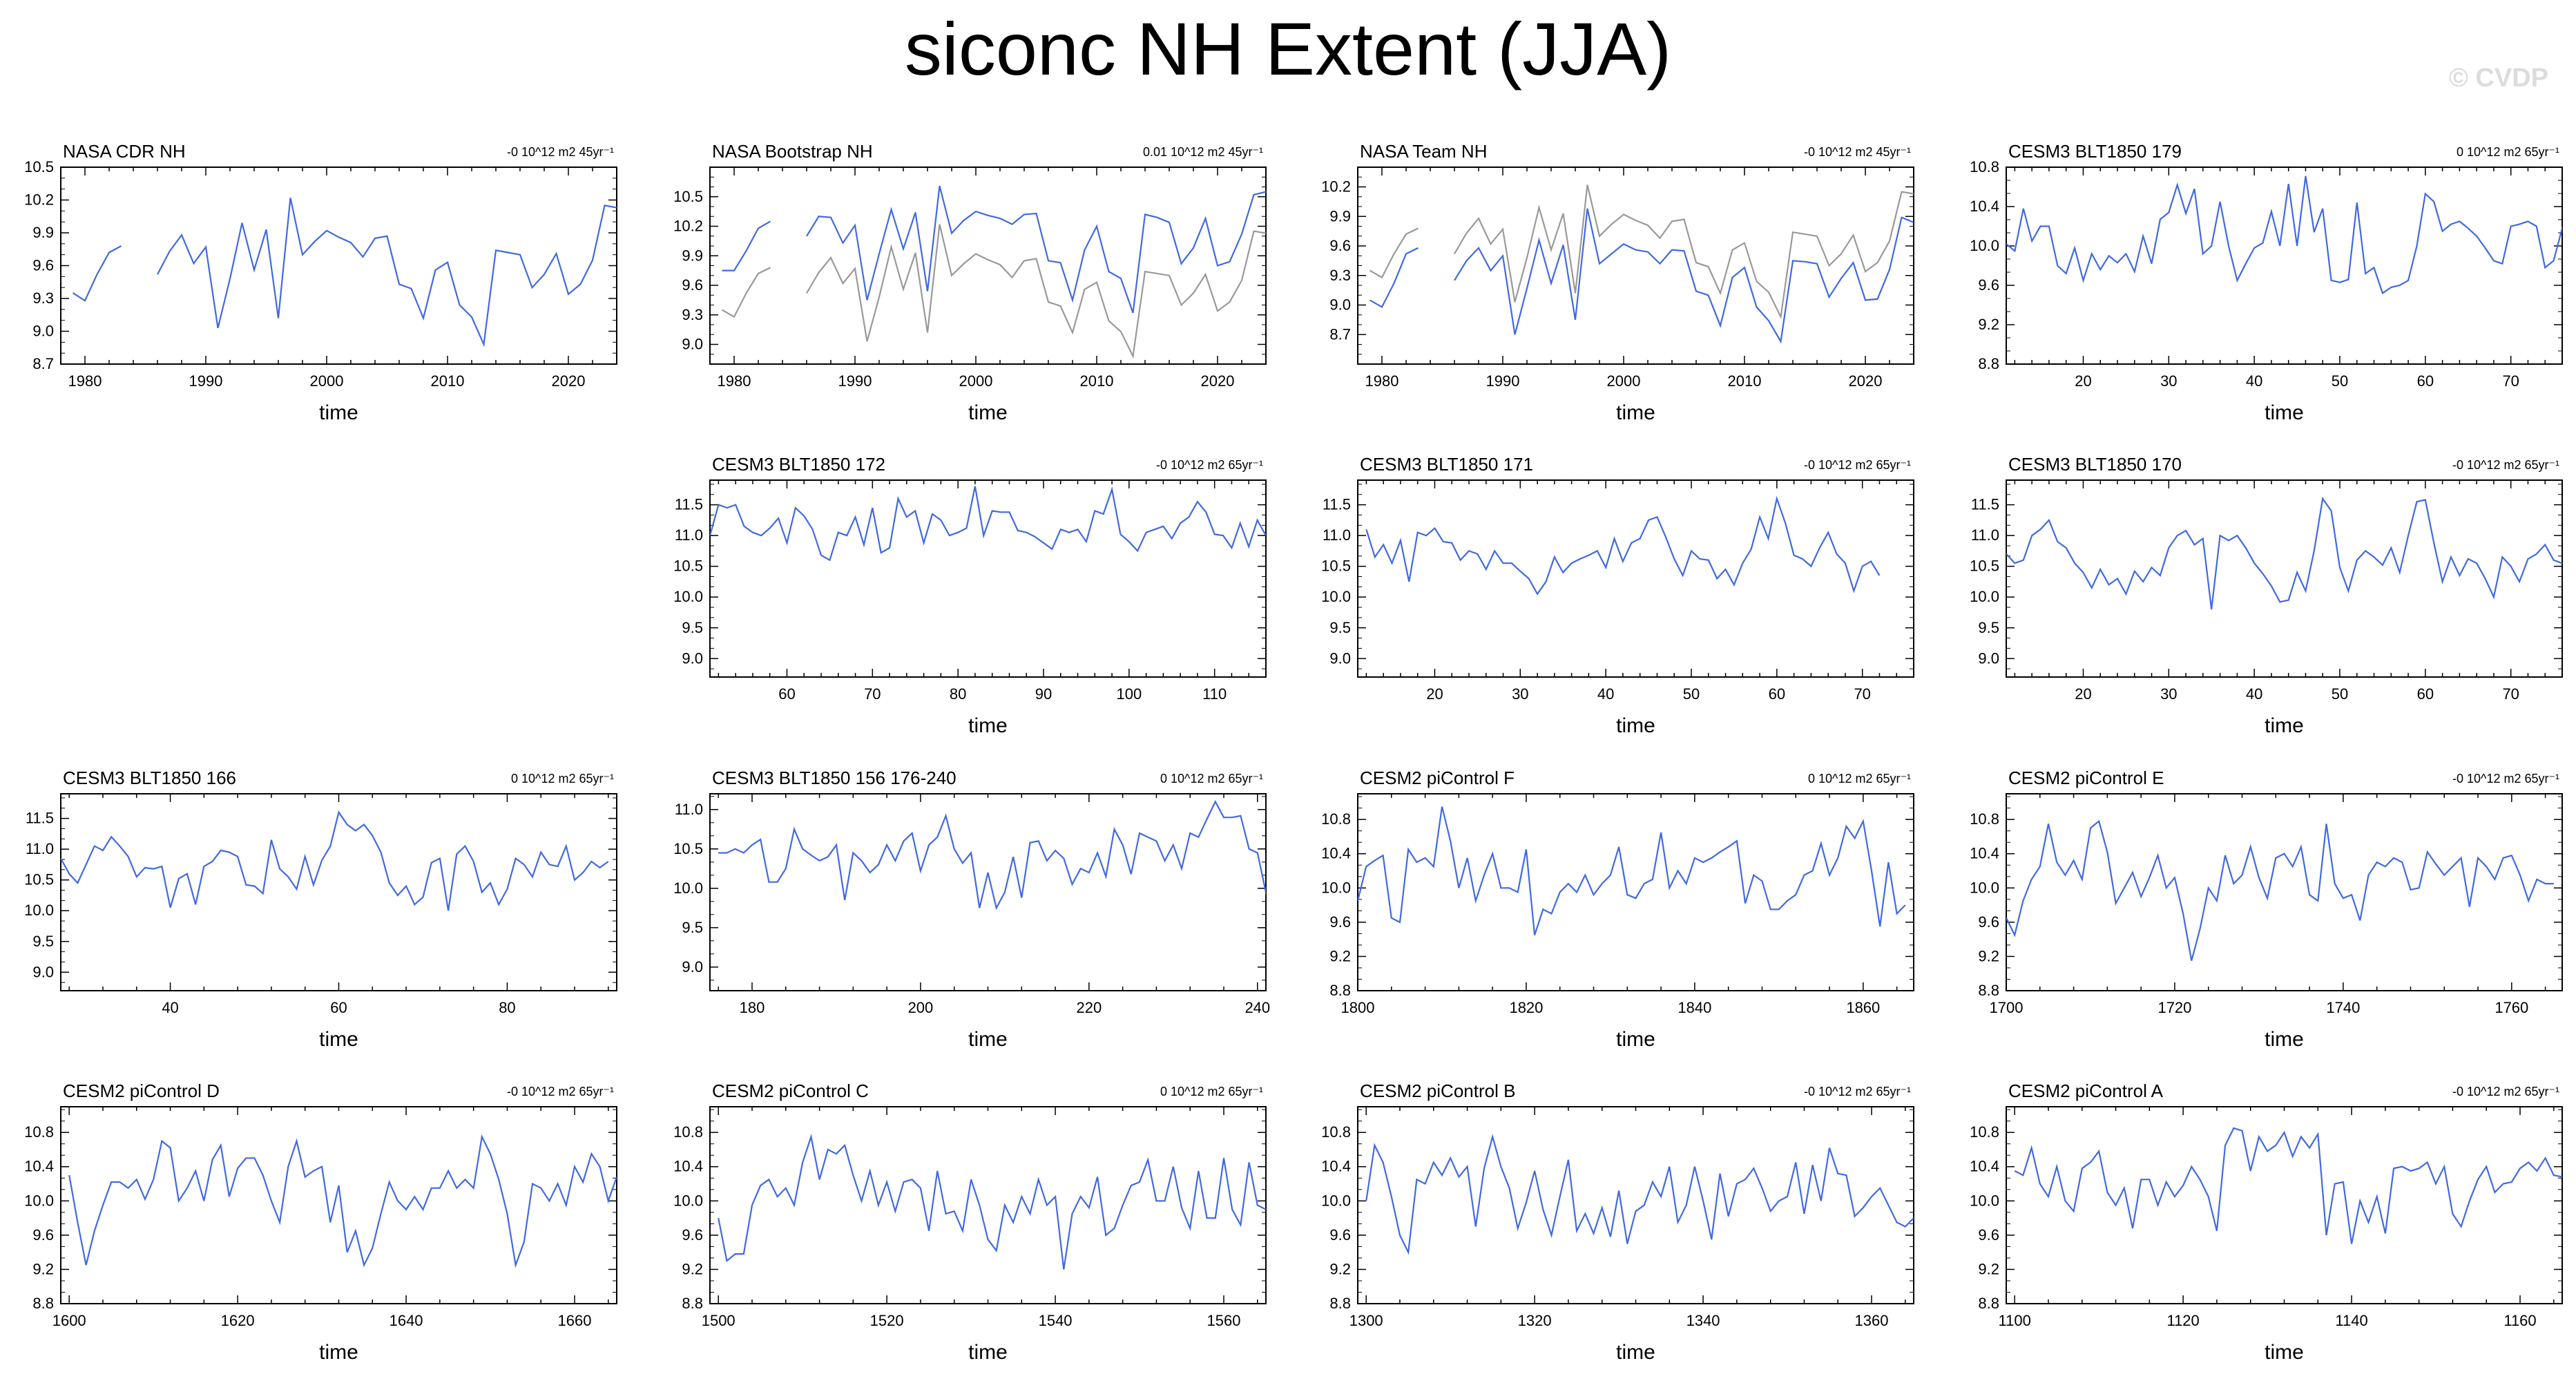 Image resolution: width=2576 pixels, height=1390 pixels. I want to click on x-tick-label: 100, so click(1129, 694).